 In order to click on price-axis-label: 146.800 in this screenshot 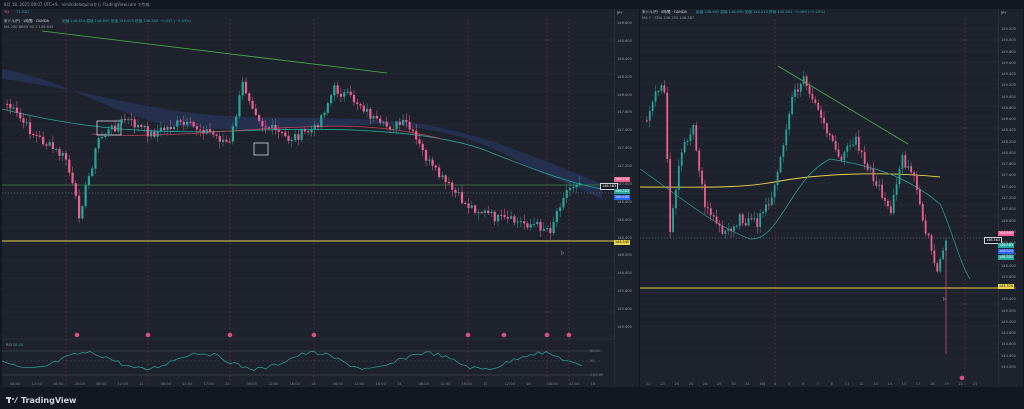, I will do `click(624, 201)`.